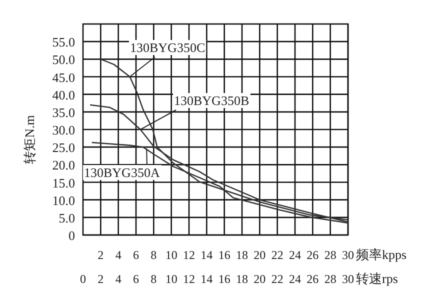  I want to click on x2-tick-label: 6, so click(136, 279).